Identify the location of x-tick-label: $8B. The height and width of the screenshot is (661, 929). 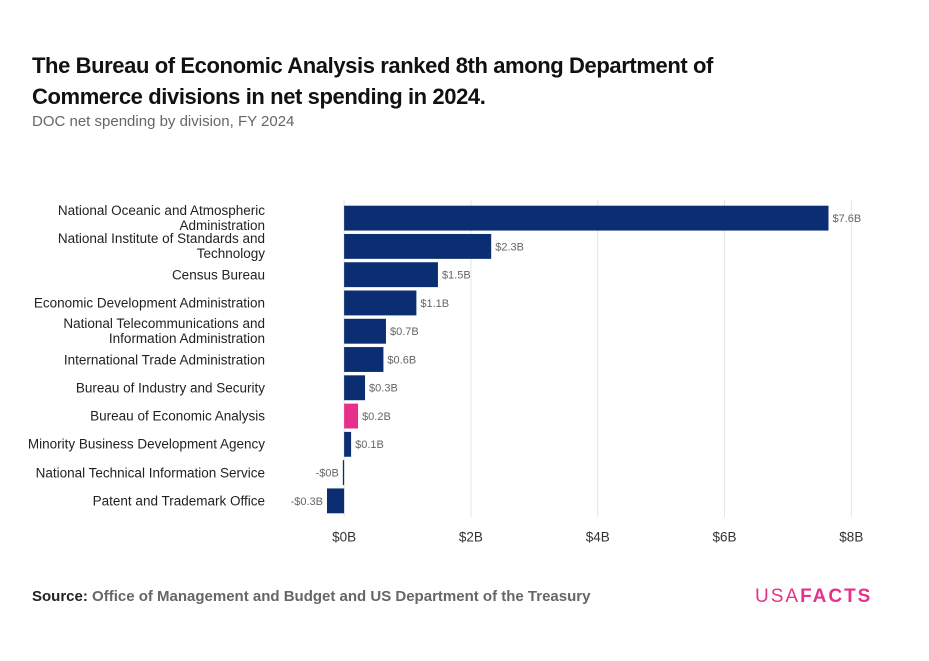
(851, 537).